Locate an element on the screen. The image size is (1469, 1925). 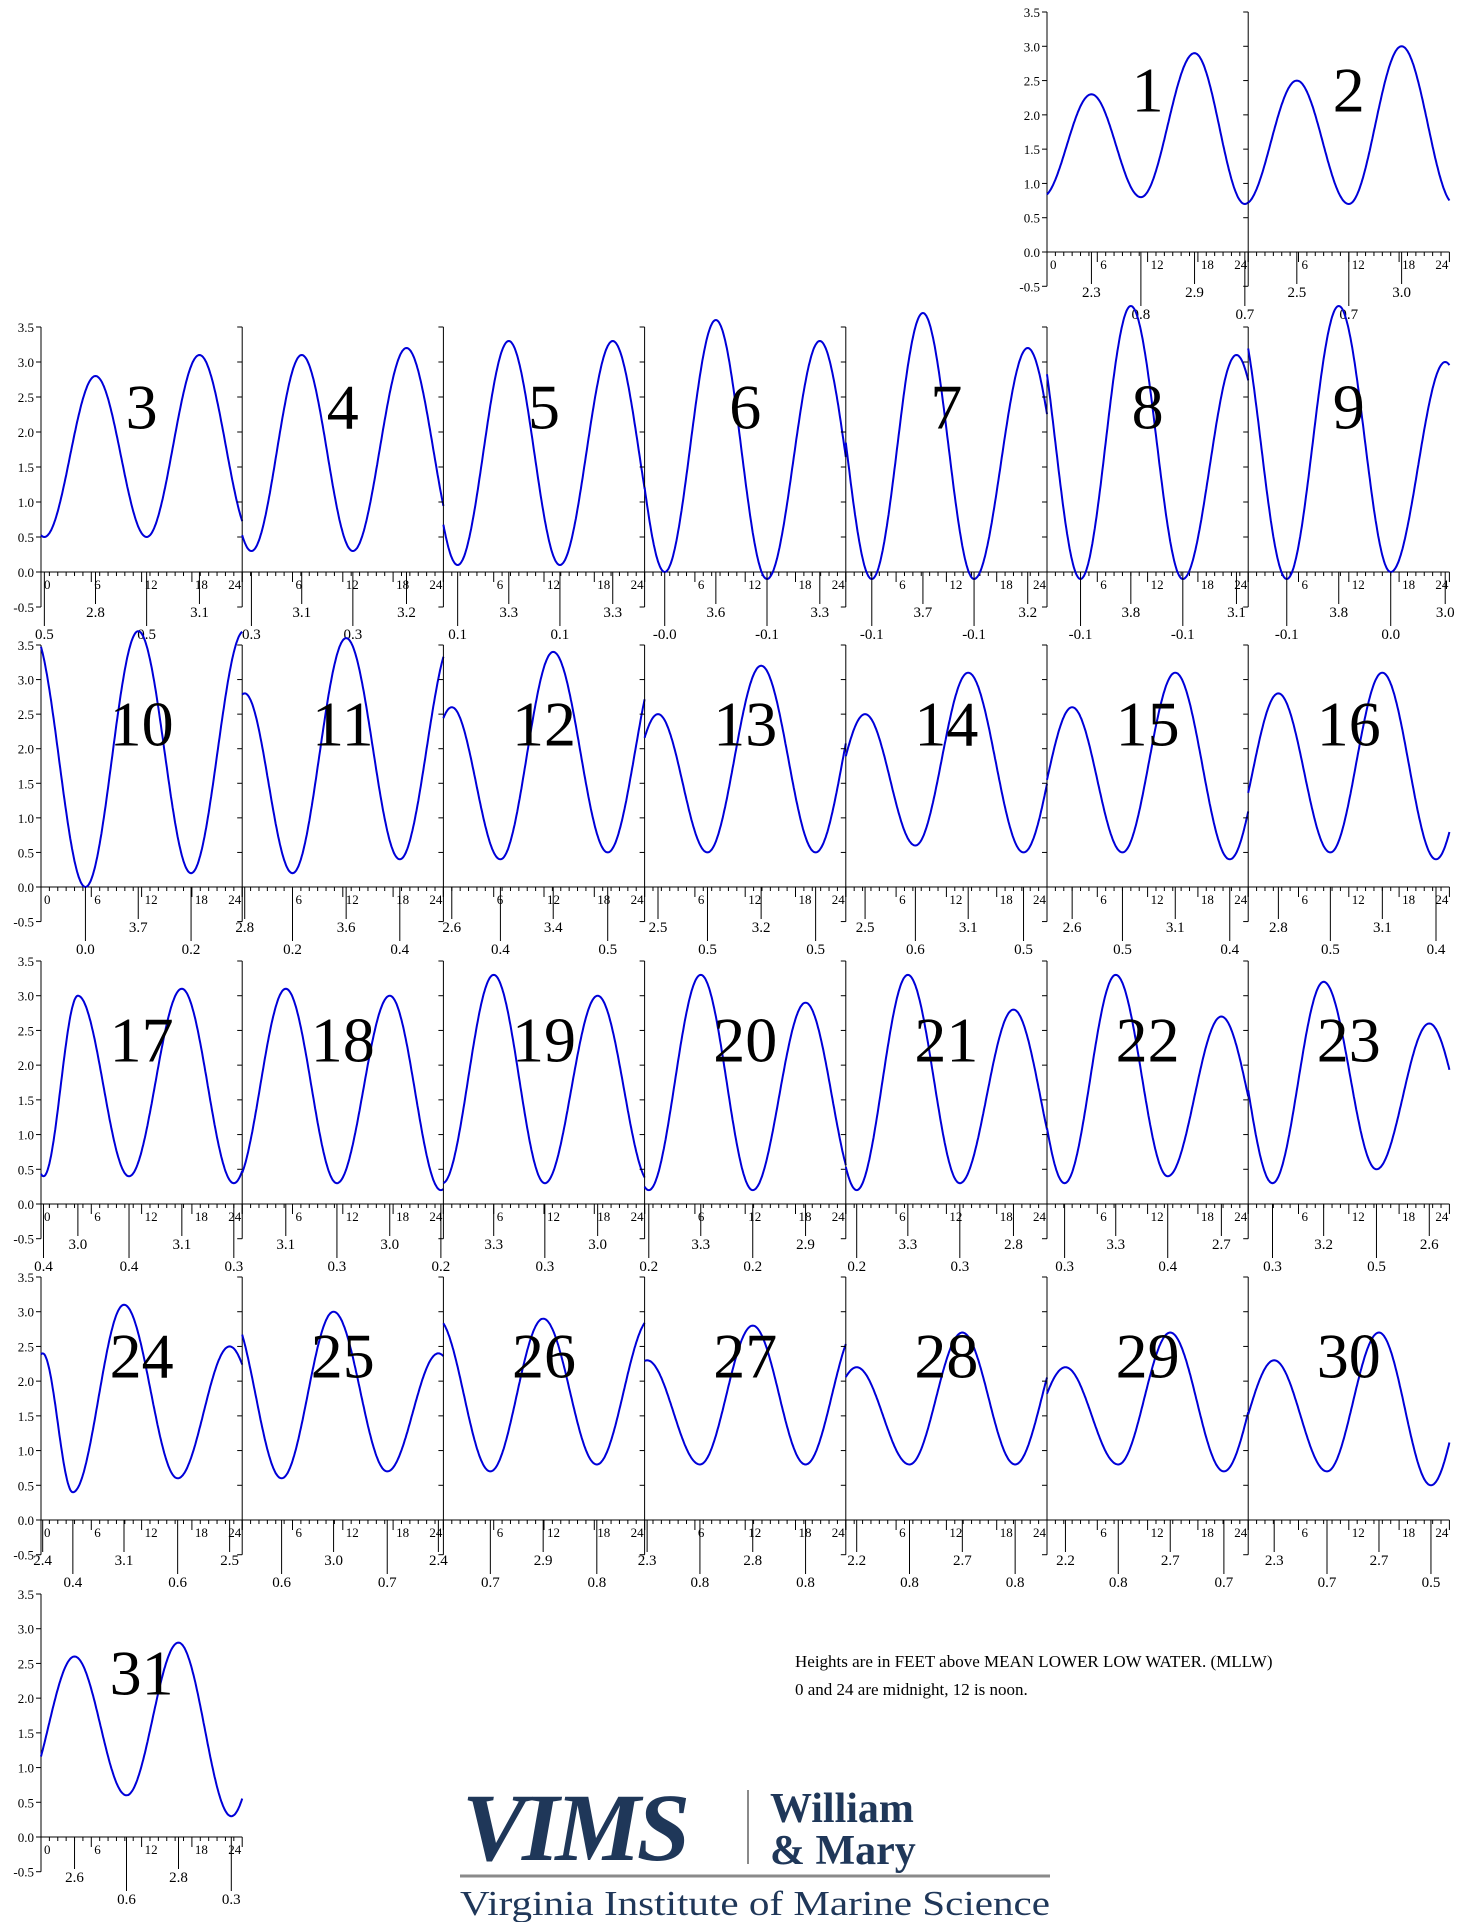
low-tide-label: 0.1 is located at coordinates (457, 635).